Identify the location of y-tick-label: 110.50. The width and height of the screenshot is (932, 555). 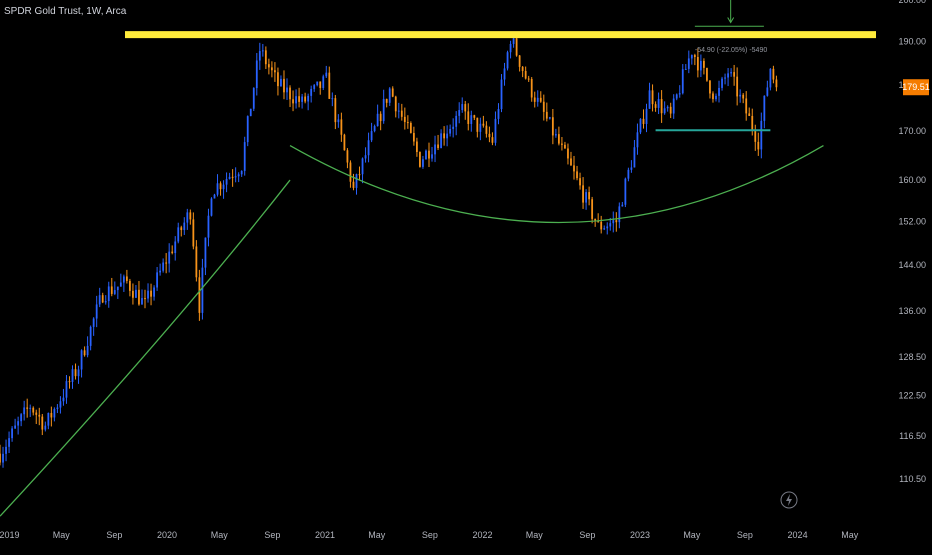
(912, 479).